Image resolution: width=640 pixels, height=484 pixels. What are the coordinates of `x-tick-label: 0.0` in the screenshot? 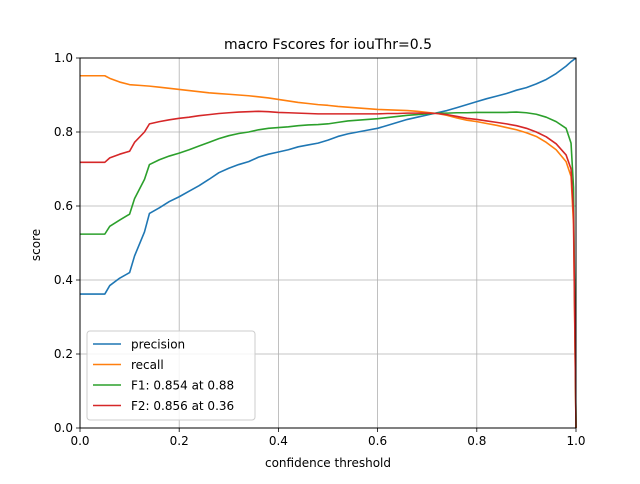 It's located at (79, 441).